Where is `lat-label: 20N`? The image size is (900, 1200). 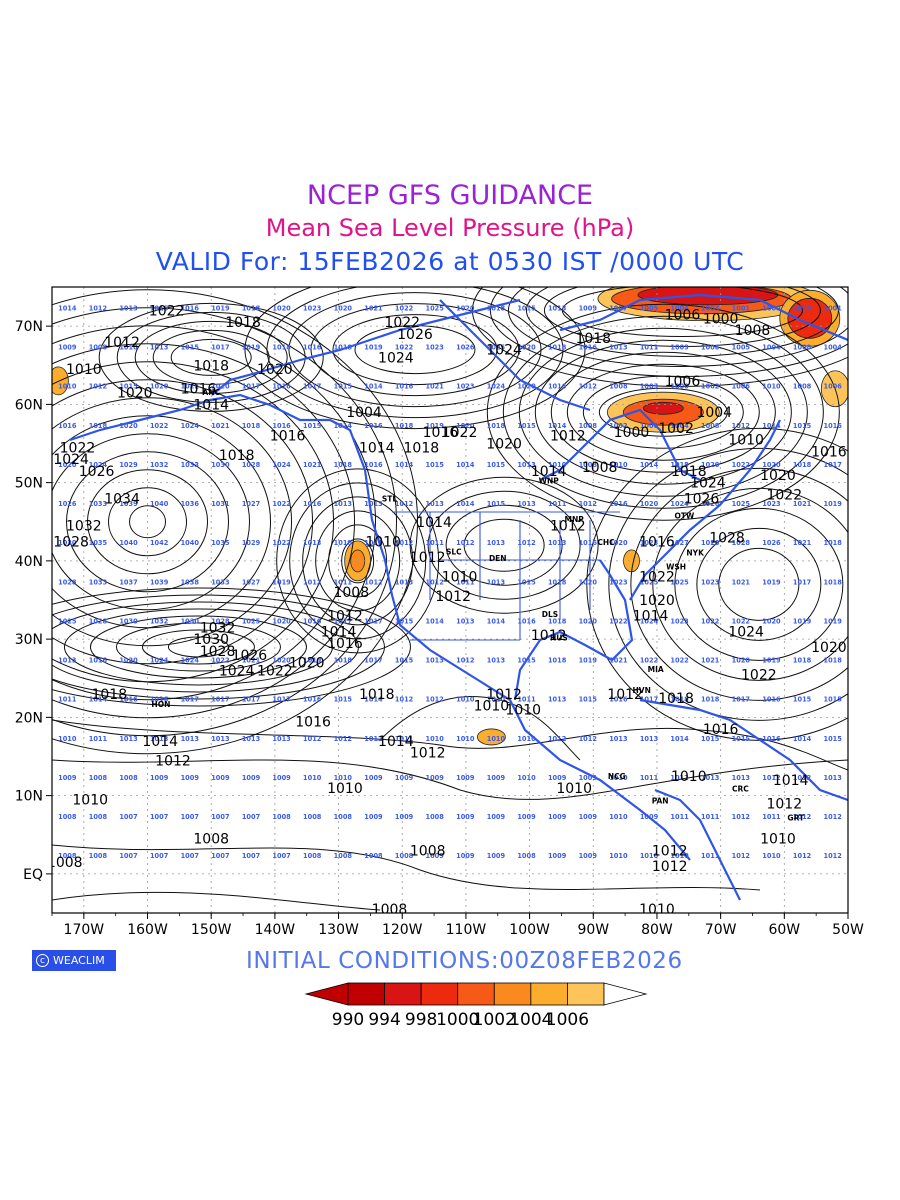 lat-label: 20N is located at coordinates (29, 718).